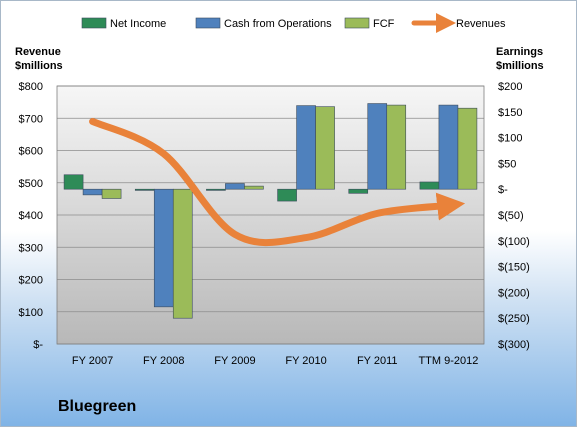 This screenshot has width=577, height=427. Describe the element at coordinates (31, 281) in the screenshot. I see `left-tick-label: $200` at that location.